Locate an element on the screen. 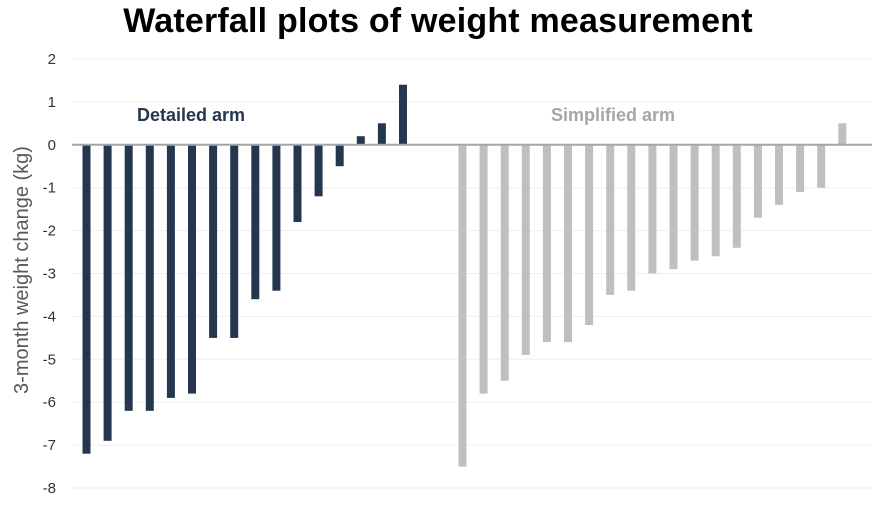  y-tick-labels: 2 1 0 -1 -2 -3 -4 -5 -6 -7 -8 is located at coordinates (49, 274).